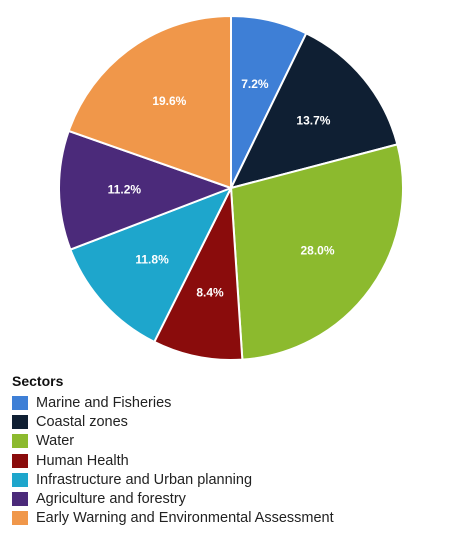 This screenshot has height=535, width=472. Describe the element at coordinates (111, 499) in the screenshot. I see `legend-label: Agriculture and forestry` at that location.